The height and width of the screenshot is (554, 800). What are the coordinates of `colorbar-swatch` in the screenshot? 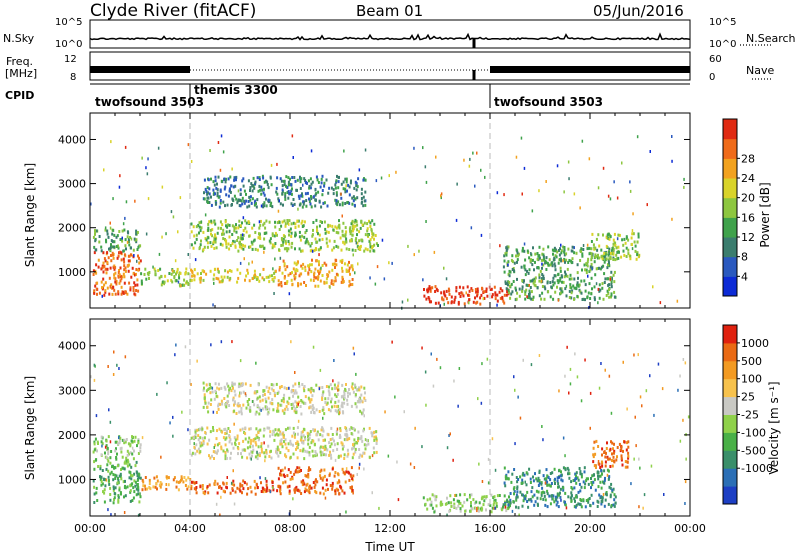 It's located at (730, 388).